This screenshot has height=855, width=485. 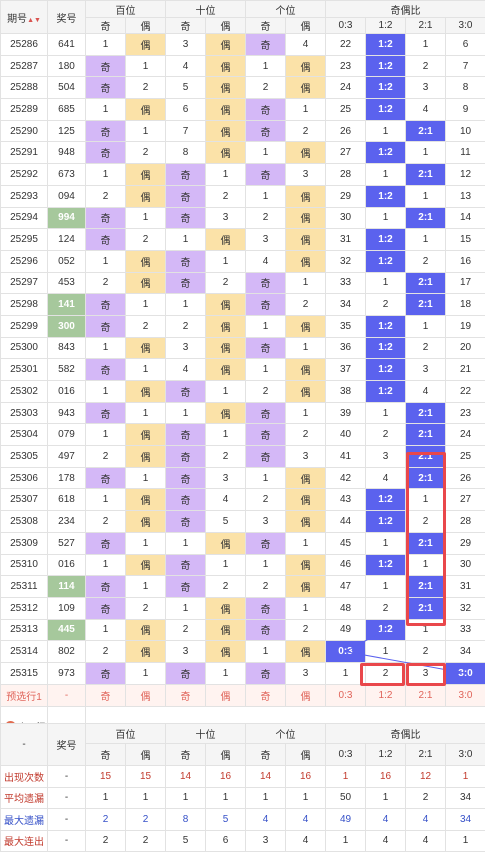 I want to click on predict-row: 预选行1 - 奇 偶 奇 偶 奇 偶 0:3 1:2 2:1 3:0, so click(x=242, y=695).